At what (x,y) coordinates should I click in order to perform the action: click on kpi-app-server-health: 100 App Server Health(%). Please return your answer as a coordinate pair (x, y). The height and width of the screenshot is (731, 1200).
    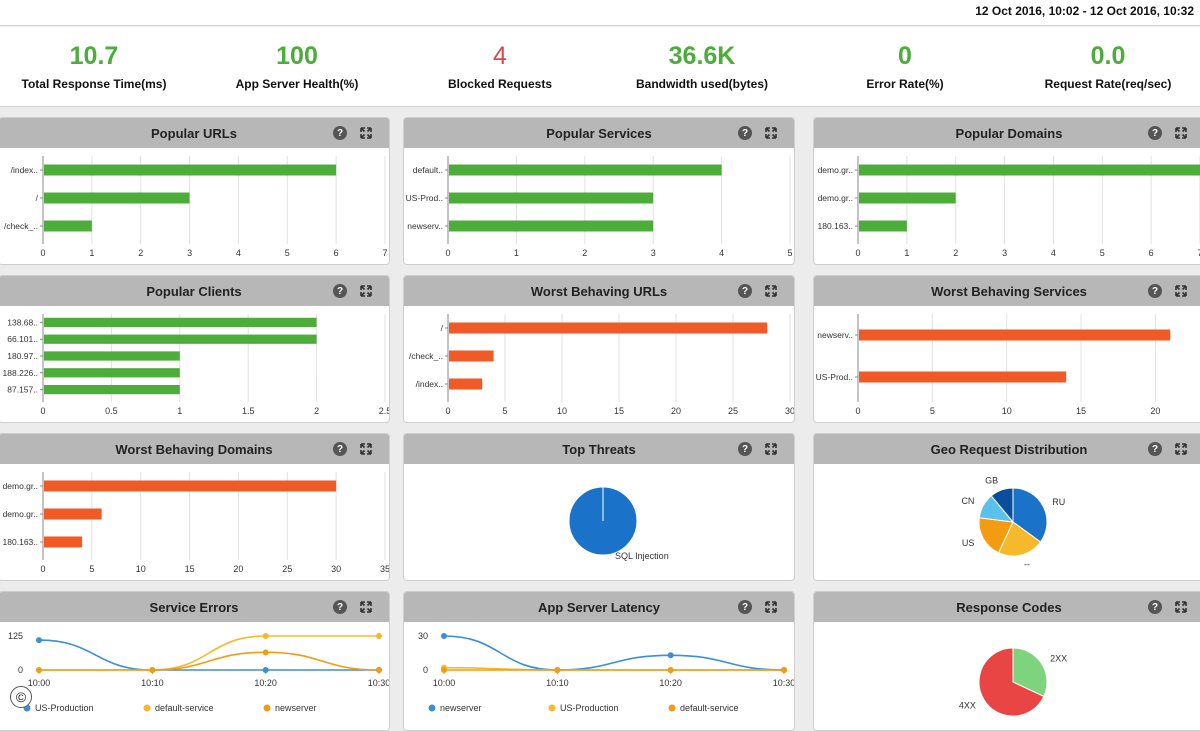
    Looking at the image, I should click on (297, 66).